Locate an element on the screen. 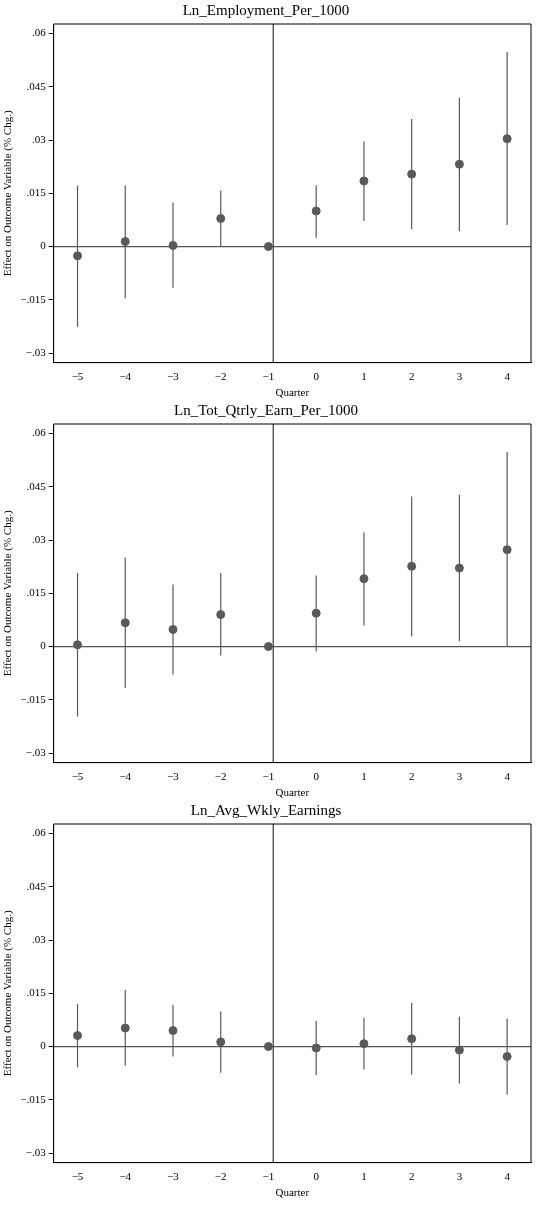 The width and height of the screenshot is (542, 1209). chart-title: Ln_Tot_Qtrly_Earn_Per_1000 is located at coordinates (266, 409).